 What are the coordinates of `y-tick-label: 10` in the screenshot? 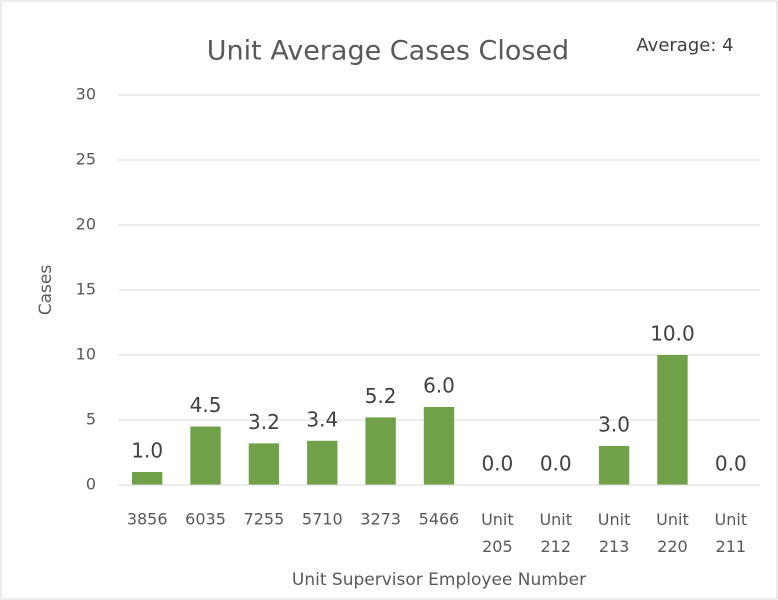 It's located at (86, 354).